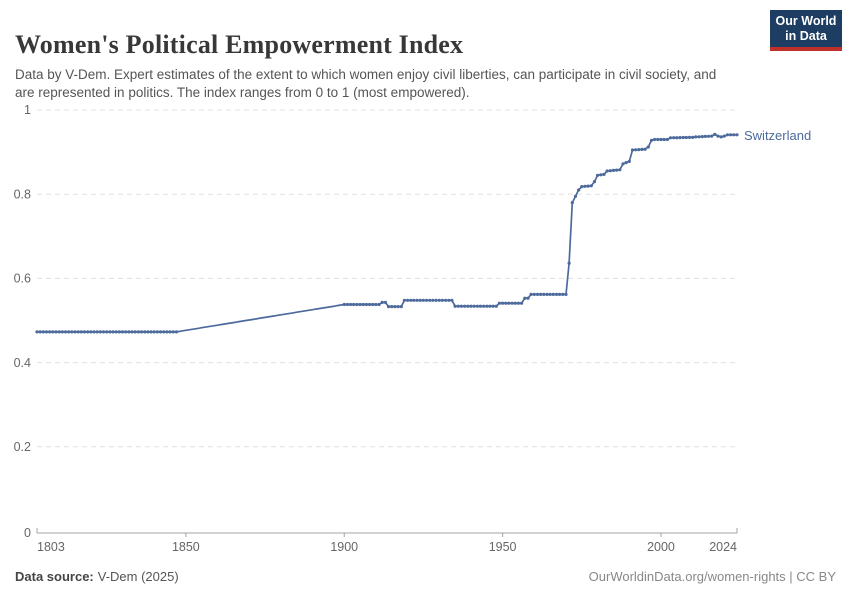 This screenshot has width=850, height=600. Describe the element at coordinates (723, 547) in the screenshot. I see `x-tick-label: 2024` at that location.